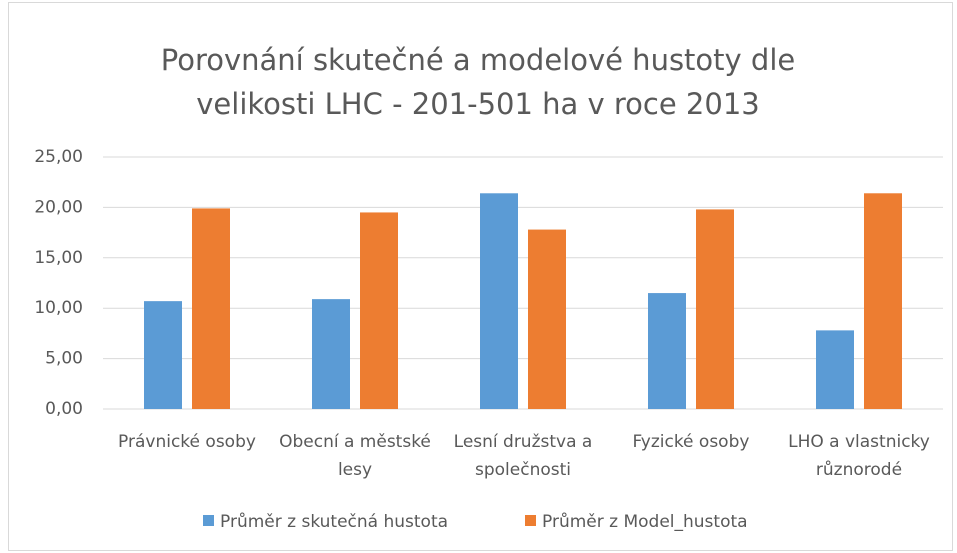  What do you see at coordinates (859, 456) in the screenshot?
I see `x-tick-label: LHO a vlastnicky různorodé` at bounding box center [859, 456].